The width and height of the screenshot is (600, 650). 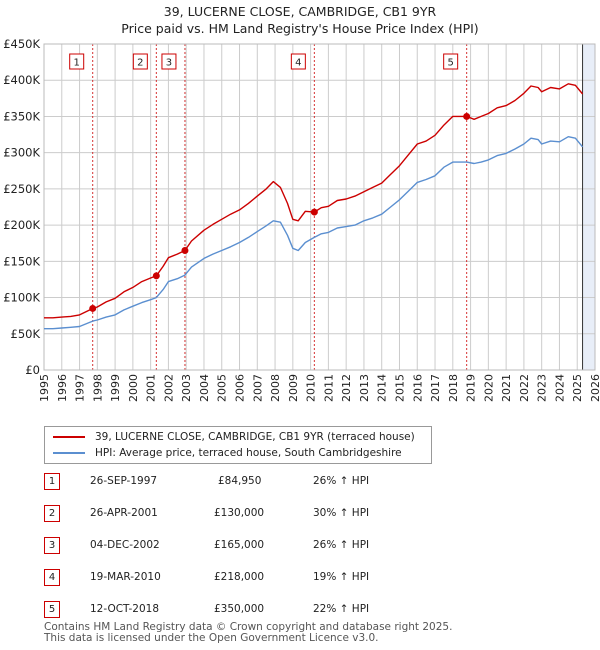 I want to click on x-tick-label: 2013, so click(x=364, y=388).